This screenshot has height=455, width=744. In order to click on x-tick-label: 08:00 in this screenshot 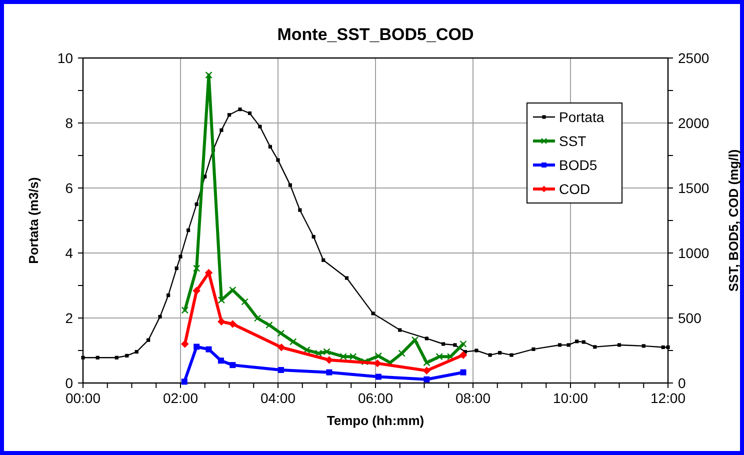, I will do `click(473, 398)`.